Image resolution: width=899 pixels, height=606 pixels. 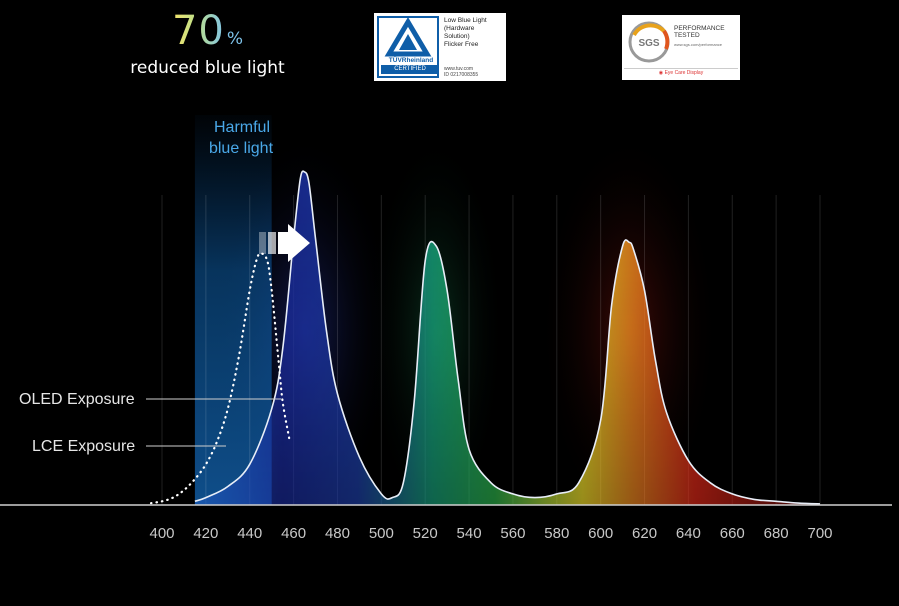 What do you see at coordinates (284, 243) in the screenshot?
I see `shift-arrow-icon` at bounding box center [284, 243].